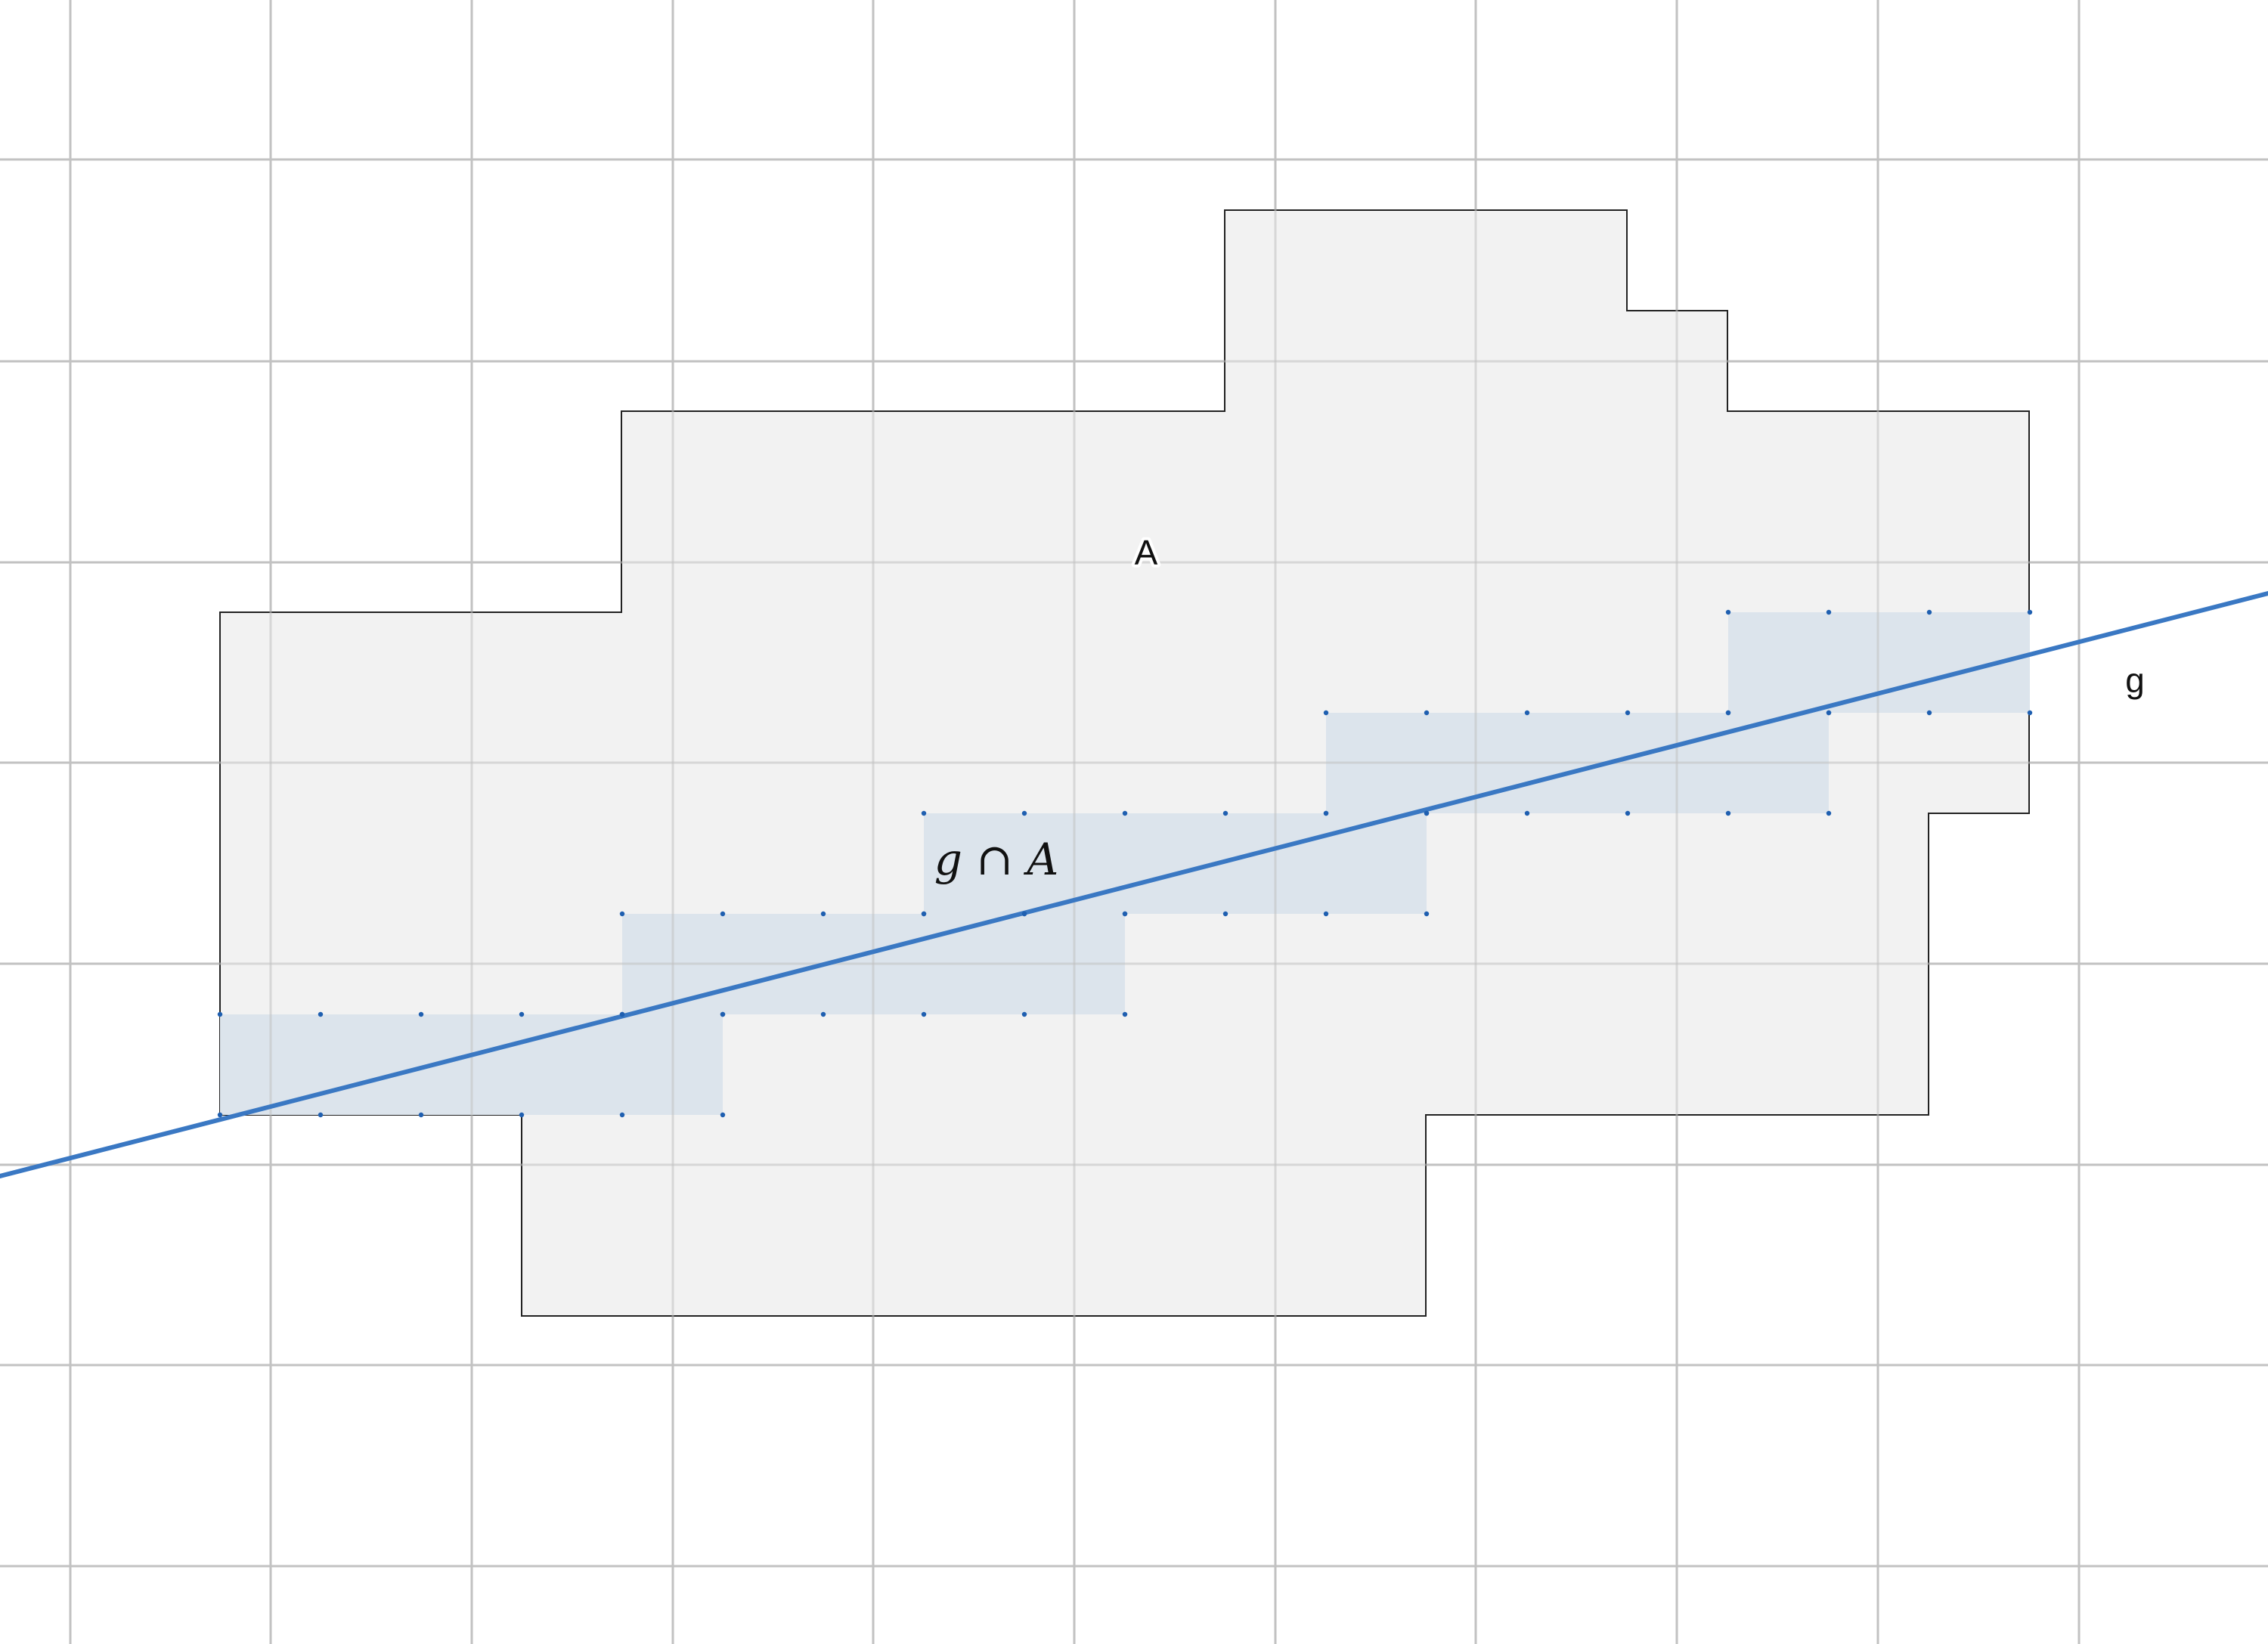 Image resolution: width=2268 pixels, height=1644 pixels. Describe the element at coordinates (1146, 552) in the screenshot. I see `region-a-label: A` at that location.